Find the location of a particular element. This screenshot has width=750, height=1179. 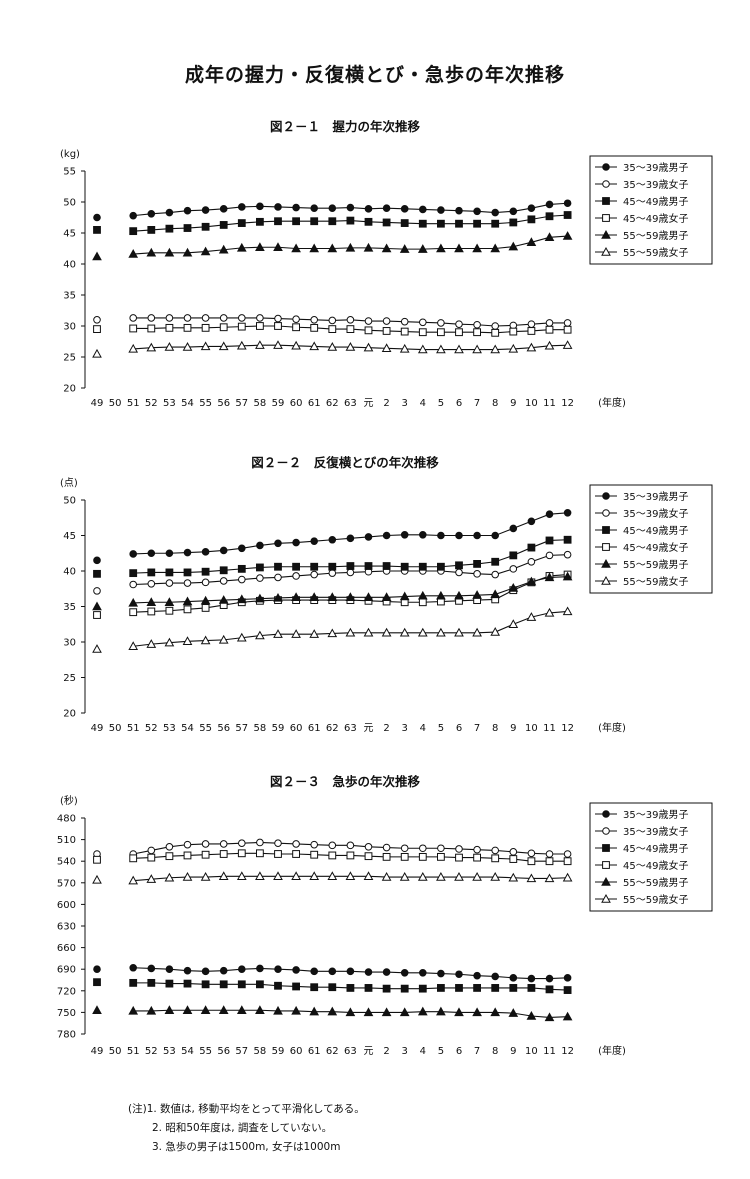

x-tick-label: 5 is located at coordinates (441, 1051).